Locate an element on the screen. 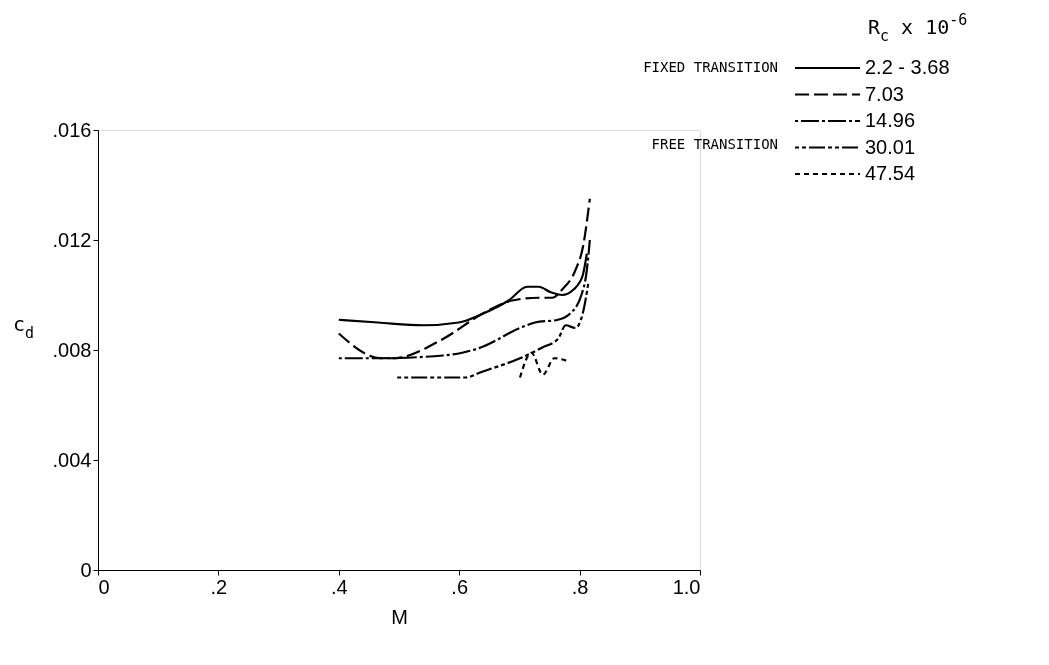  text: FIXED TRANSITION is located at coordinates (710, 67).